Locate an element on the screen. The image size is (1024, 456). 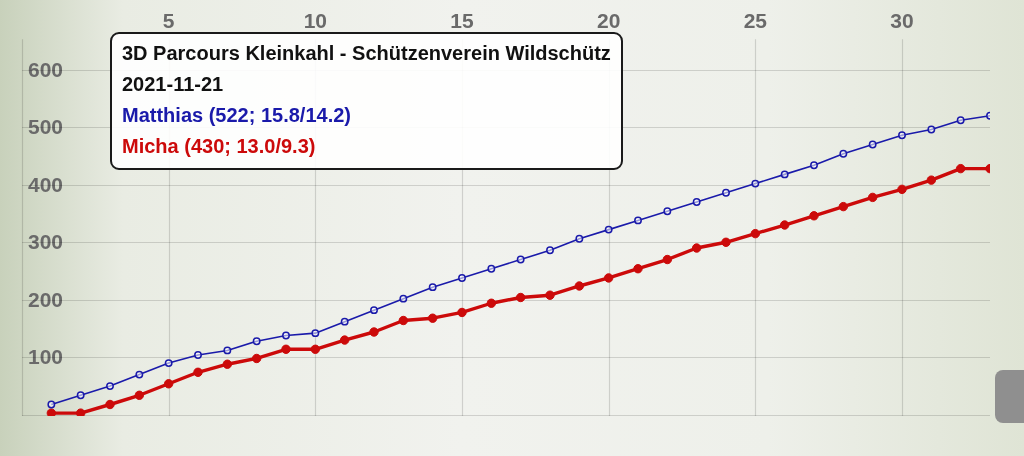
x-tick-label: 25 is located at coordinates (755, 21).